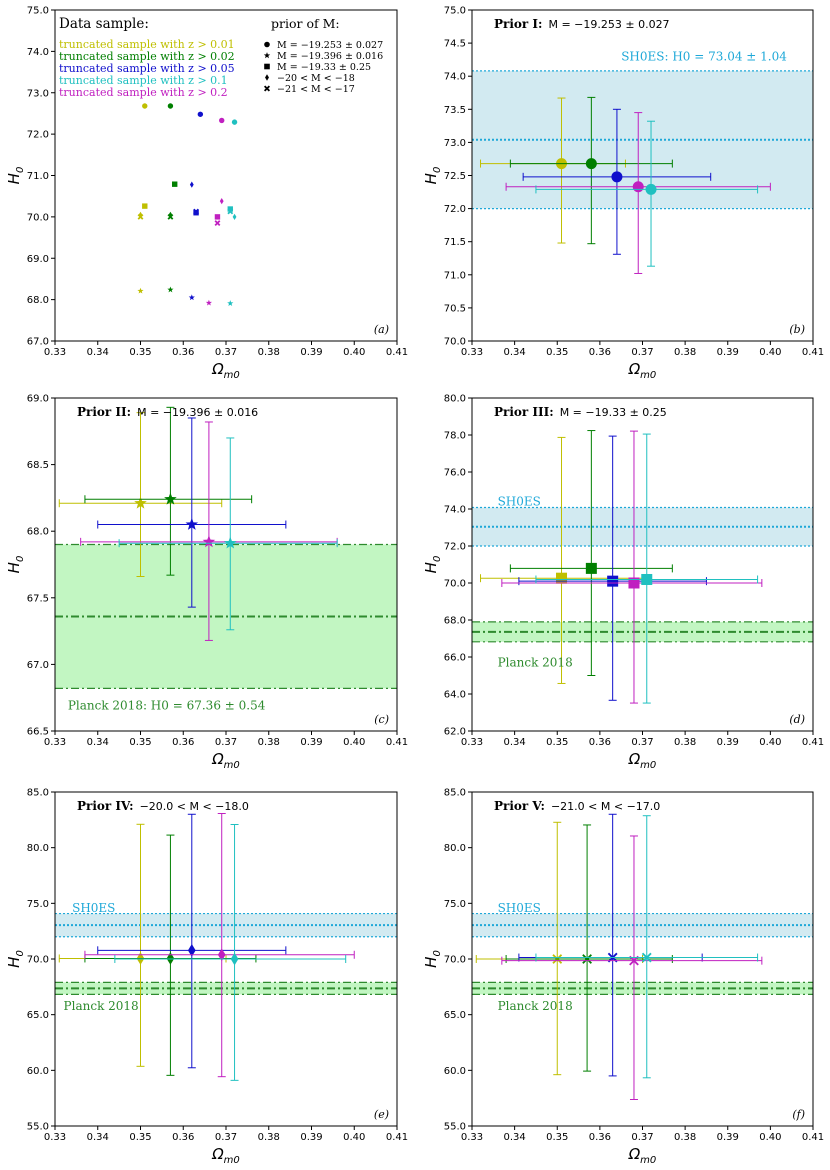  Describe the element at coordinates (38, 93) in the screenshot. I see `y-tick-label: 73.0` at that location.